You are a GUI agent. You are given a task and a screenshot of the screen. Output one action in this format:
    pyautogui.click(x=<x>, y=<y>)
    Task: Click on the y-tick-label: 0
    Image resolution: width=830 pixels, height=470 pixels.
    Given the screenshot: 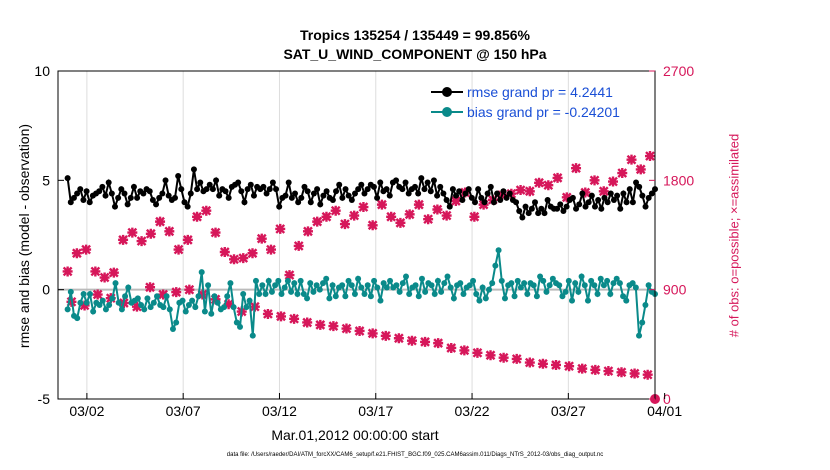 What is the action you would take?
    pyautogui.click(x=46, y=290)
    